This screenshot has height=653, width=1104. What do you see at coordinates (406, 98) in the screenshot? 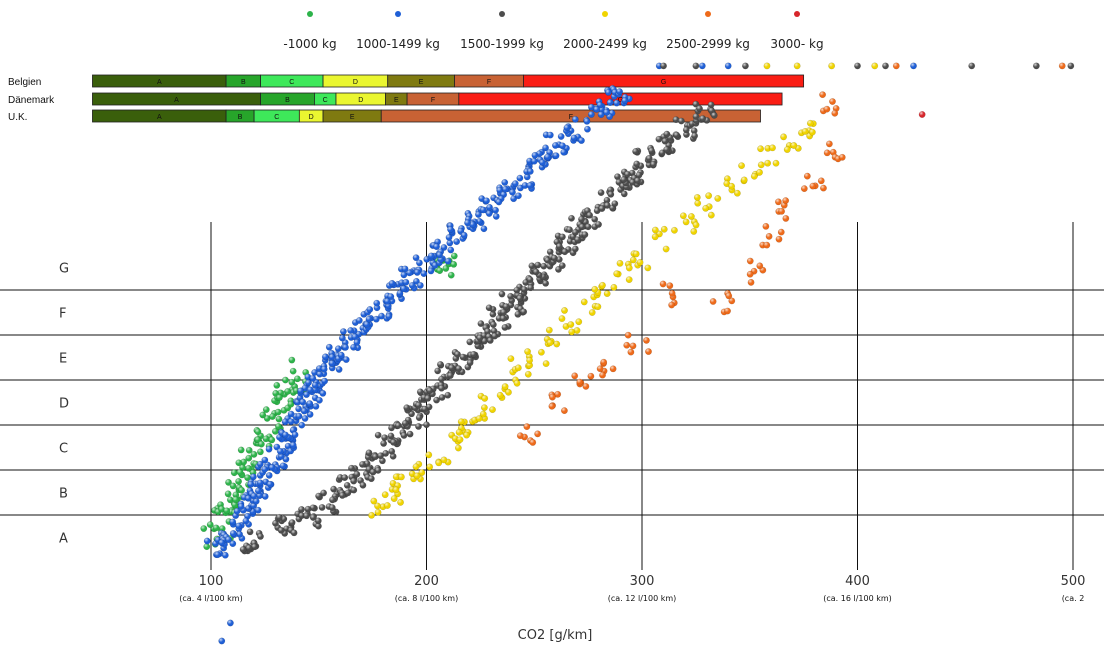
I see `country-efficiency-bands: Belgien A B C D E F G Dänemark A B C D E F G U.K. A B C D E F` at bounding box center [406, 98].